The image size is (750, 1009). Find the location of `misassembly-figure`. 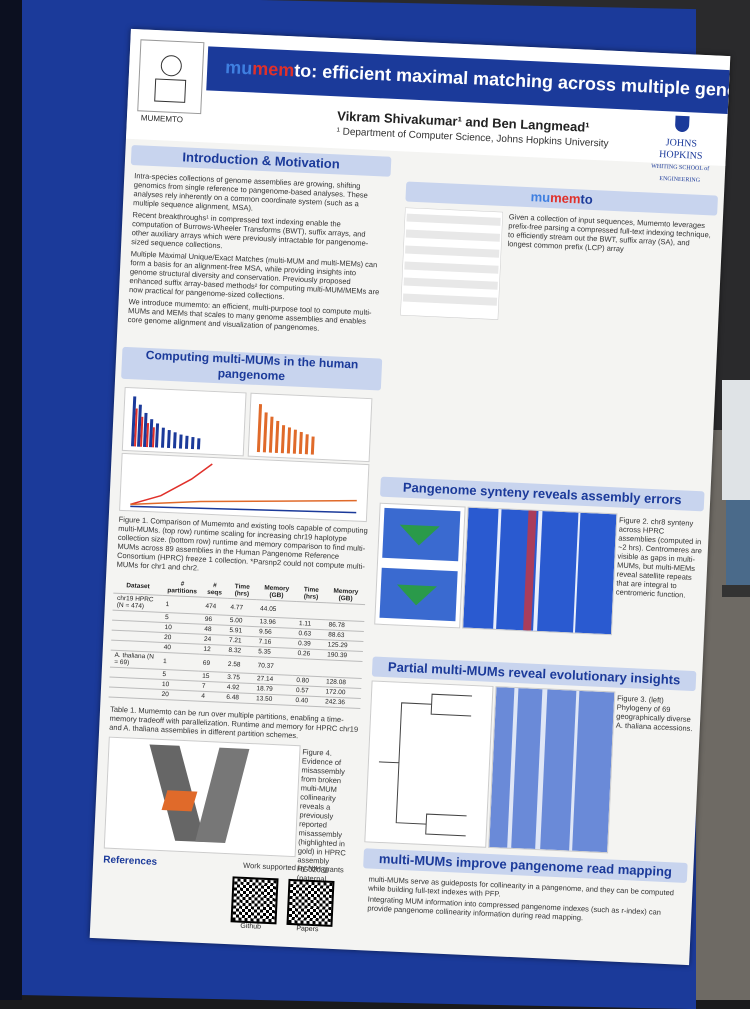

misassembly-figure is located at coordinates (202, 797).